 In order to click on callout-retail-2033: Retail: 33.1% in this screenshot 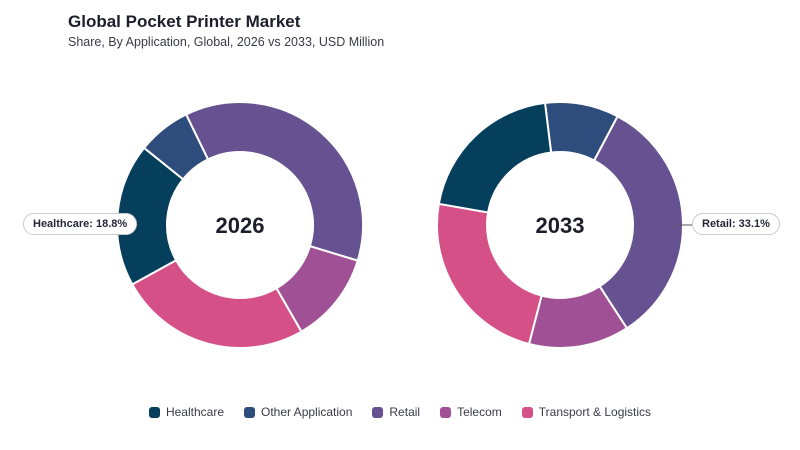, I will do `click(736, 224)`.